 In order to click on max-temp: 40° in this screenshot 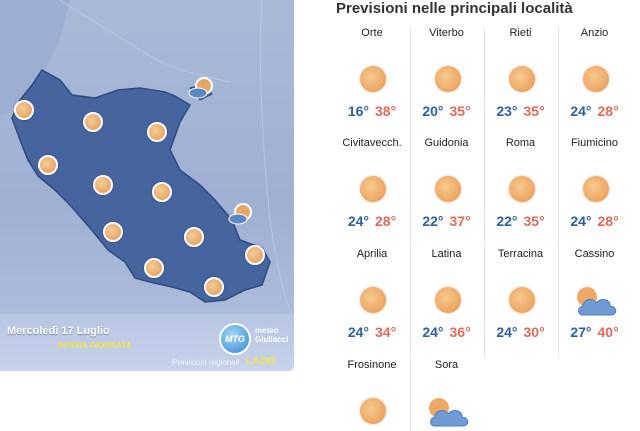, I will do `click(608, 332)`.